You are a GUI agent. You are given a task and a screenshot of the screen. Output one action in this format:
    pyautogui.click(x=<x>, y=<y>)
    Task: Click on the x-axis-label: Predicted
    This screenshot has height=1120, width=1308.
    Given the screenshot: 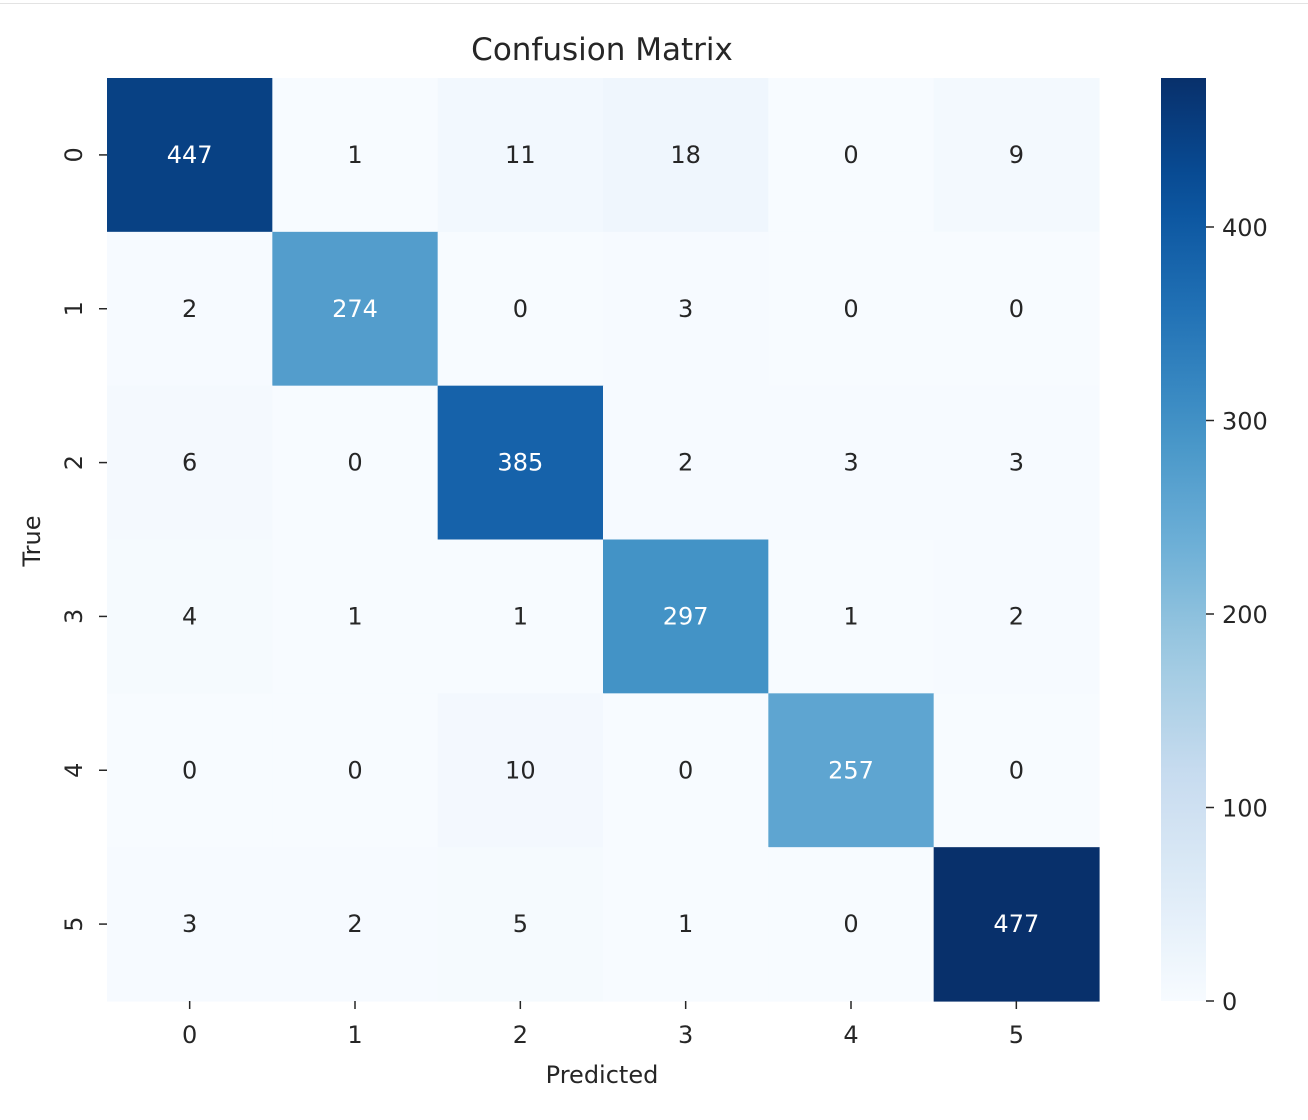 What is the action you would take?
    pyautogui.click(x=602, y=1075)
    